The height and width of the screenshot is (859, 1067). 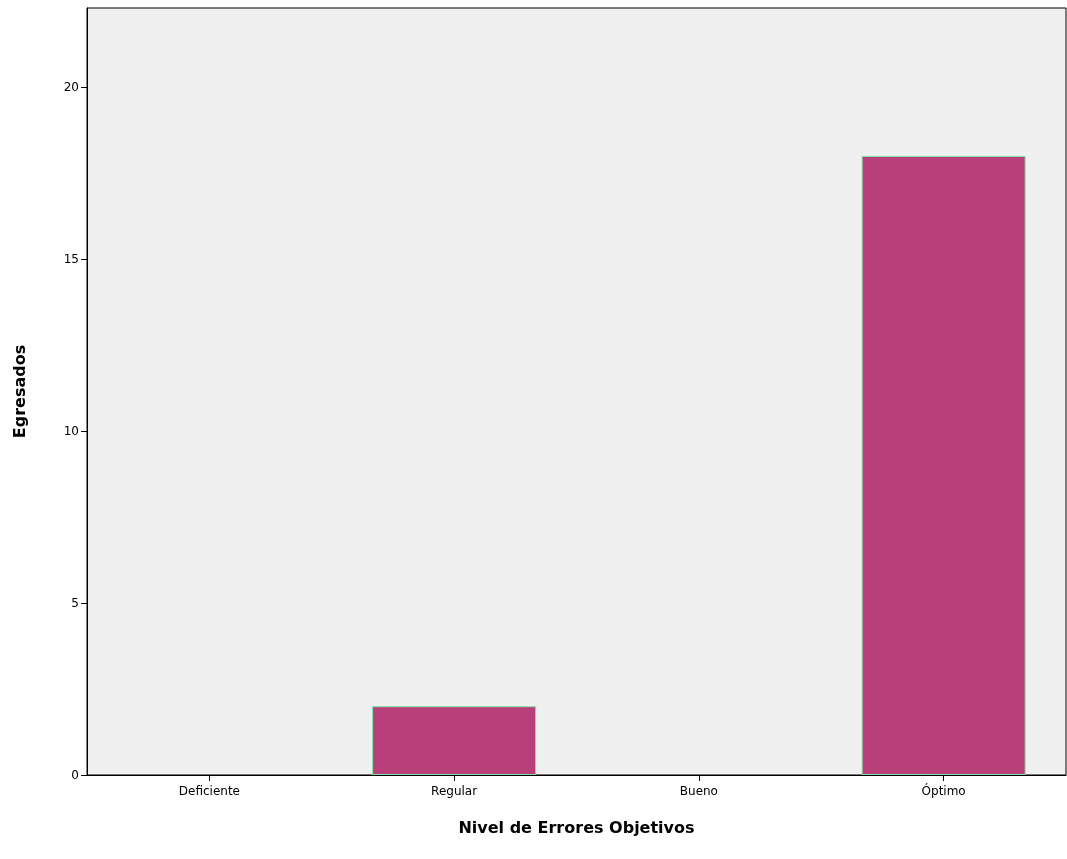 I want to click on x-tick-label: Deficiente, so click(x=209, y=791).